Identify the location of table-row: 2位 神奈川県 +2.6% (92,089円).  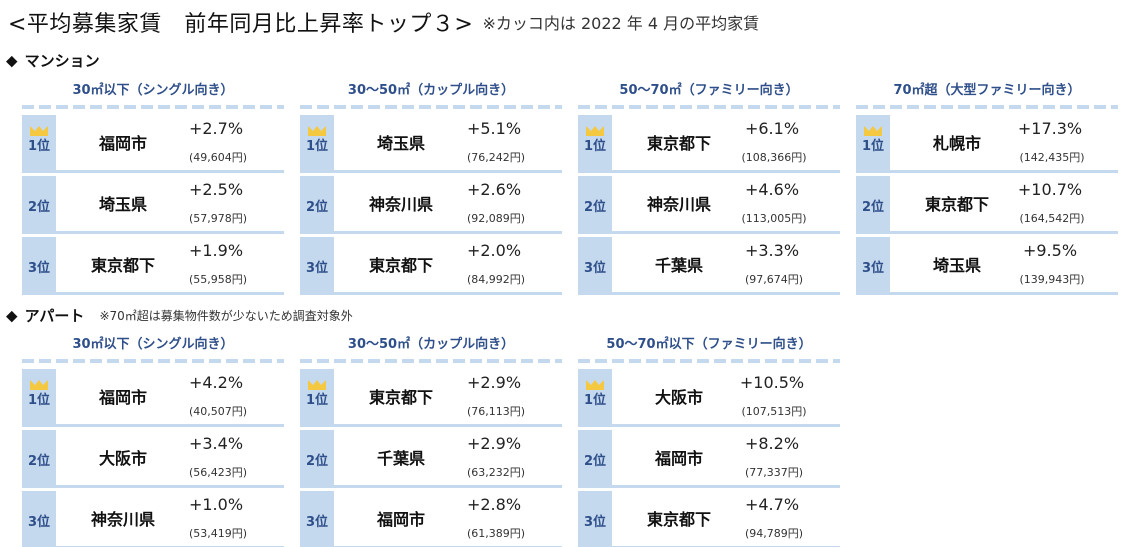
(431, 205).